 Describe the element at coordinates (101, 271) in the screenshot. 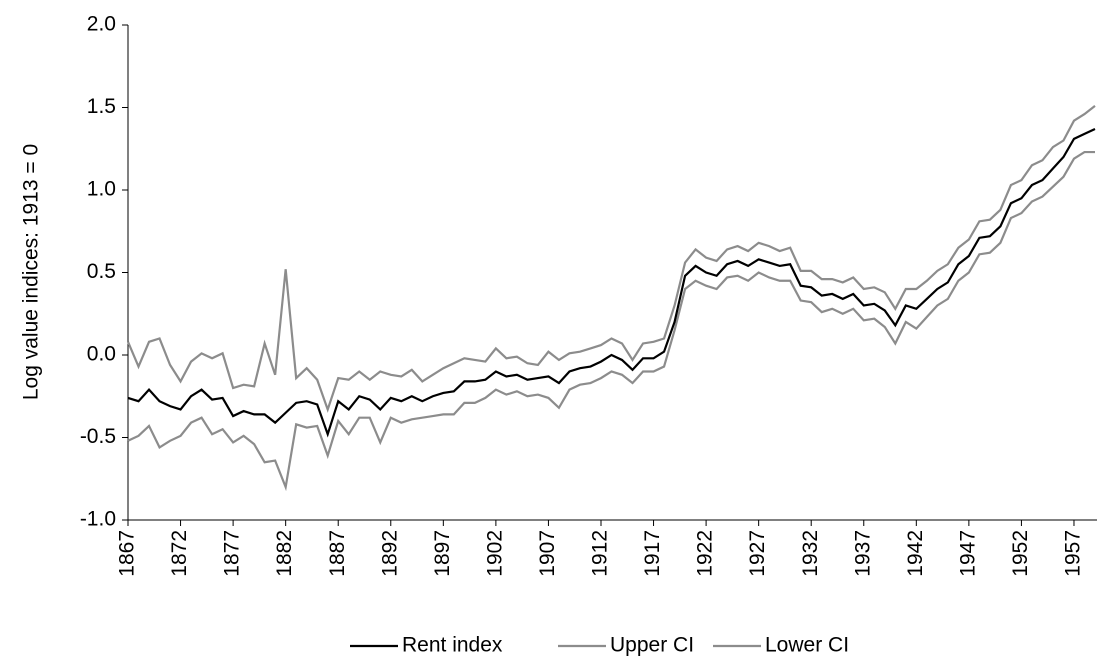

I see `y-tick-label: 0.5` at that location.